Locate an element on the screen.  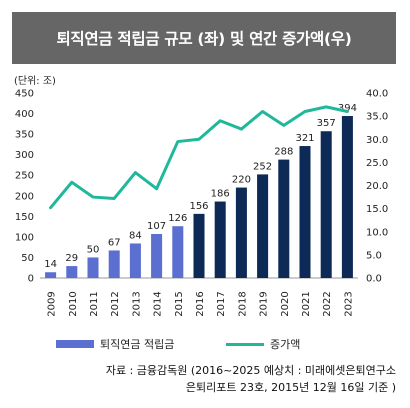
y-right-tick-label: 0.0 is located at coordinates (374, 279).